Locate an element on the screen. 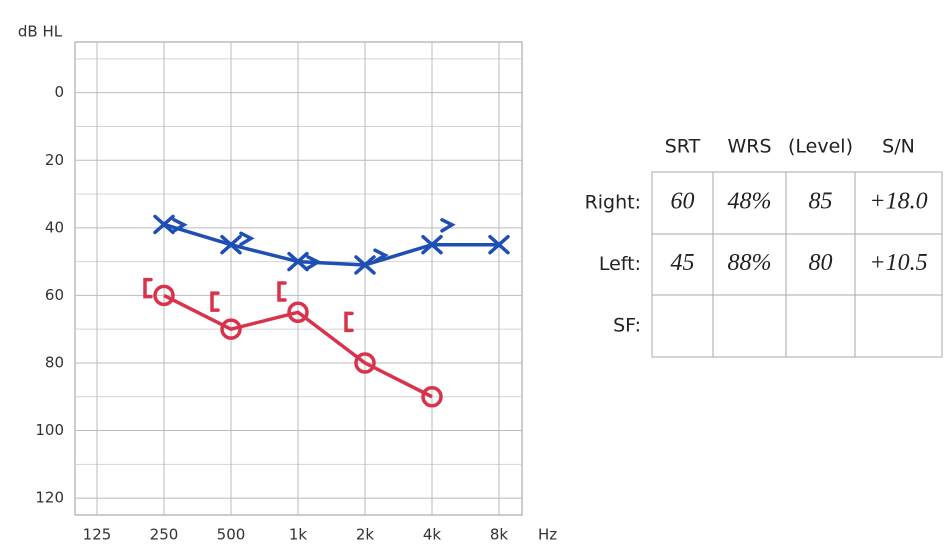 The height and width of the screenshot is (558, 950). x-tick-label: 1k is located at coordinates (298, 535).